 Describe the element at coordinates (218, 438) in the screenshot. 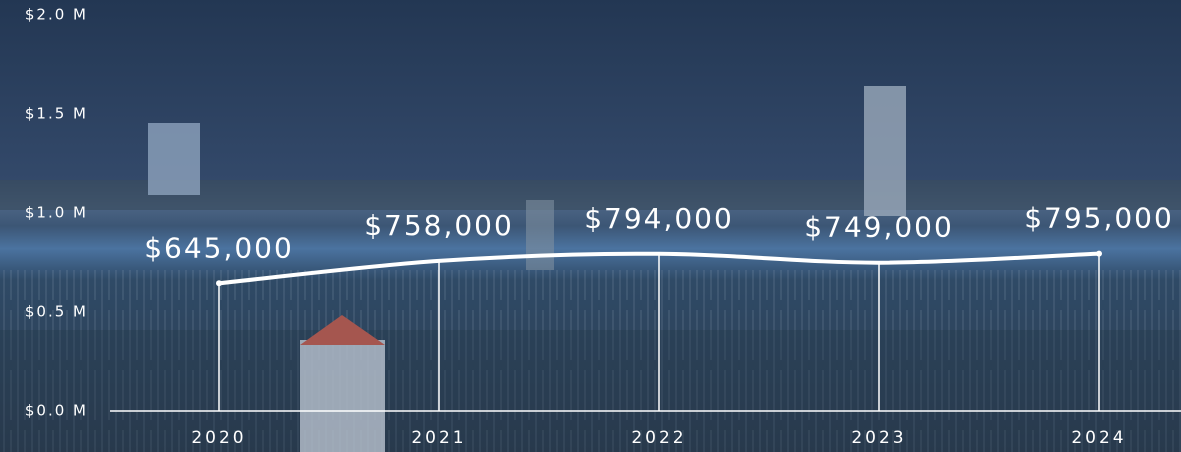

I see `x-tick-label: 2020` at that location.